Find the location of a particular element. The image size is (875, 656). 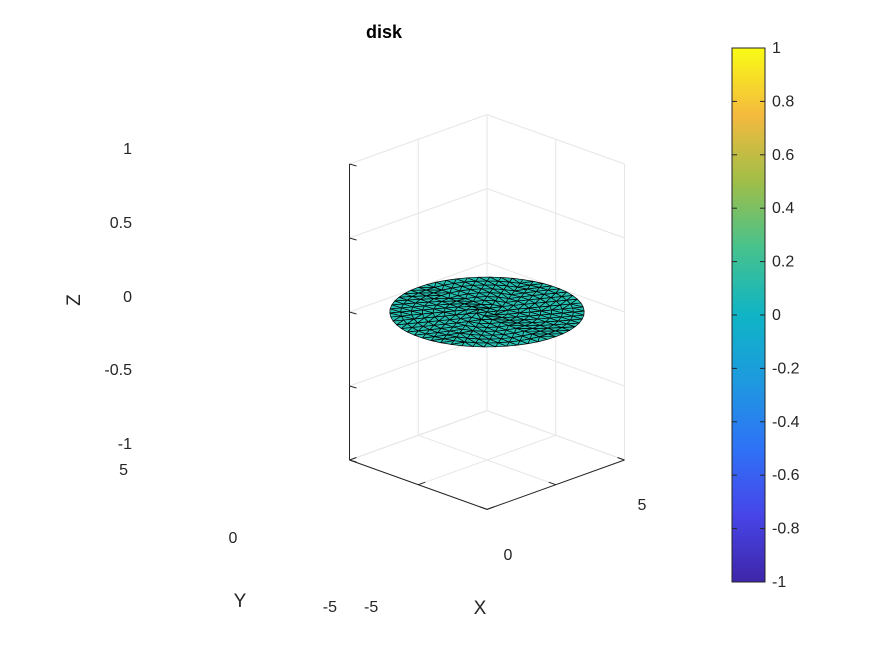

colorbar-gradient is located at coordinates (748, 315).